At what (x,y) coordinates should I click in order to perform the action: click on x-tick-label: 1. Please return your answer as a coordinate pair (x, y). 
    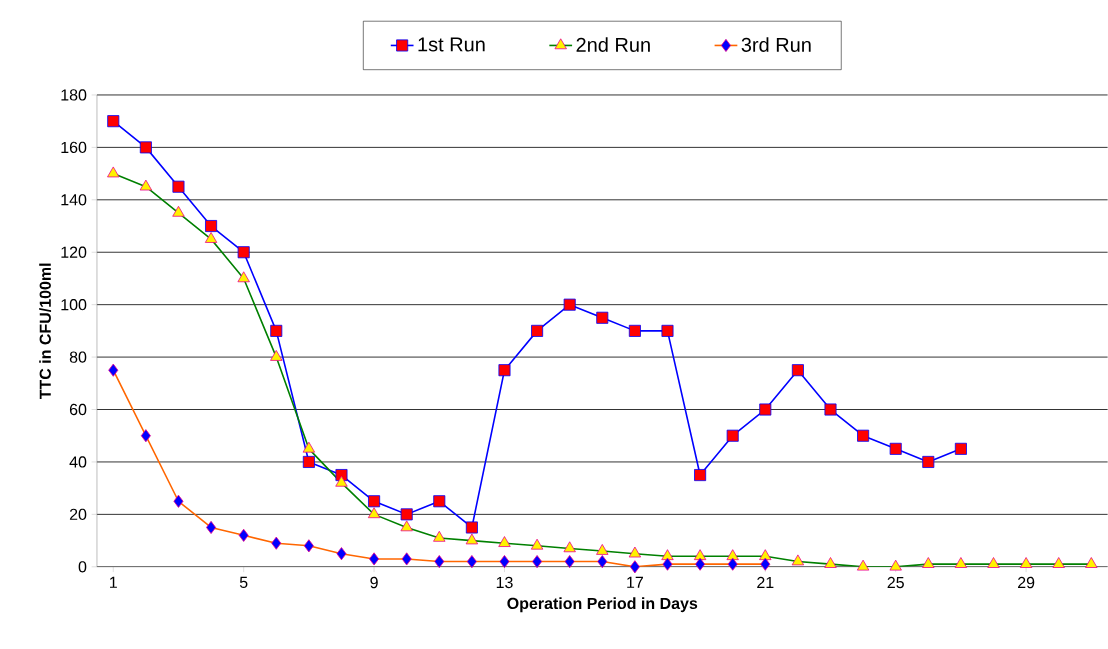
    Looking at the image, I should click on (113, 582).